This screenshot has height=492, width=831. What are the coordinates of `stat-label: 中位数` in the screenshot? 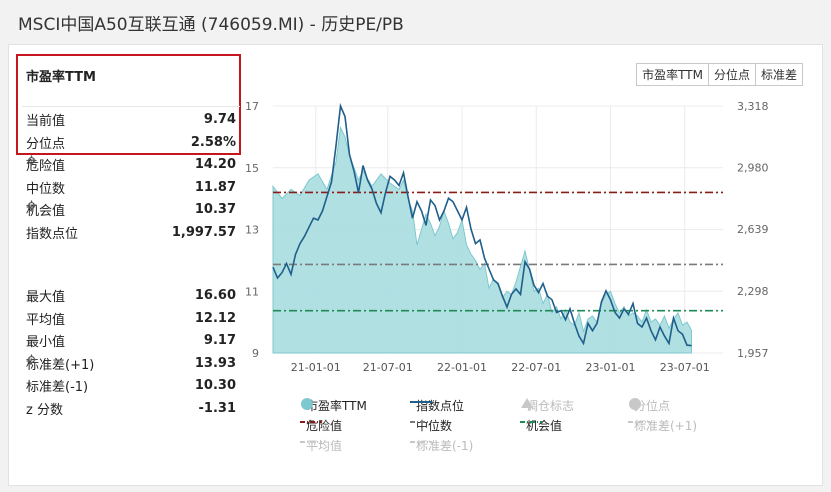 It's located at (46, 189).